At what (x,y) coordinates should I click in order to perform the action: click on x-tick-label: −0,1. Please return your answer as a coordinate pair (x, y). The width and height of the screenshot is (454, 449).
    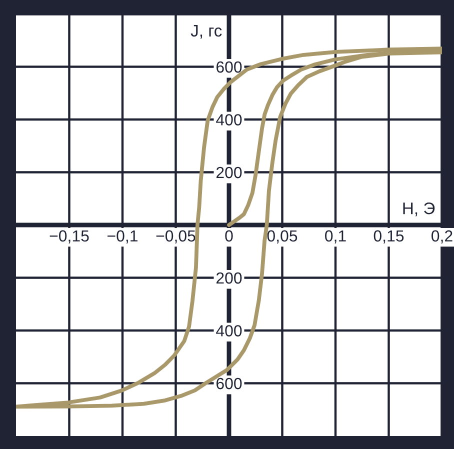
    Looking at the image, I should click on (123, 237).